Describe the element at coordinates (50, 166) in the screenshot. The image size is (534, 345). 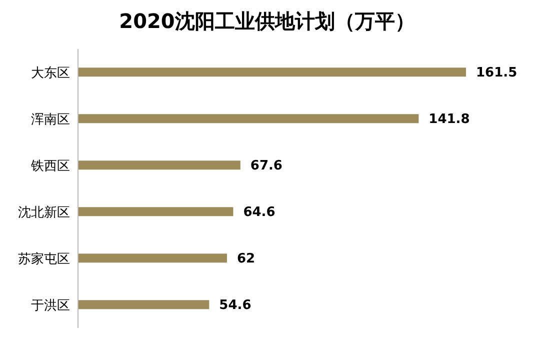
I see `y-tick-label: 铁西区` at that location.